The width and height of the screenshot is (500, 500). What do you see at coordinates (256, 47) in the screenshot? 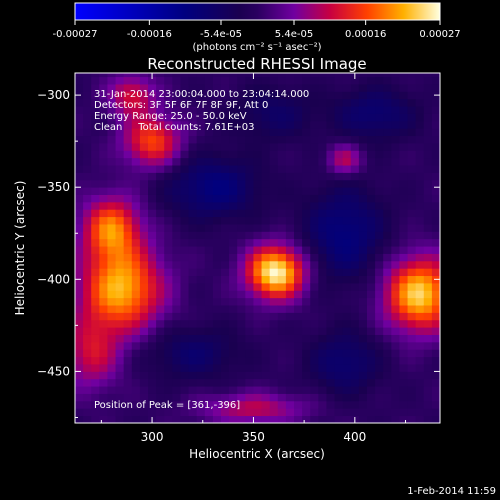
I see `colorbar-units-label: (photons cm⁻² s⁻¹ asec⁻²)` at bounding box center [256, 47].